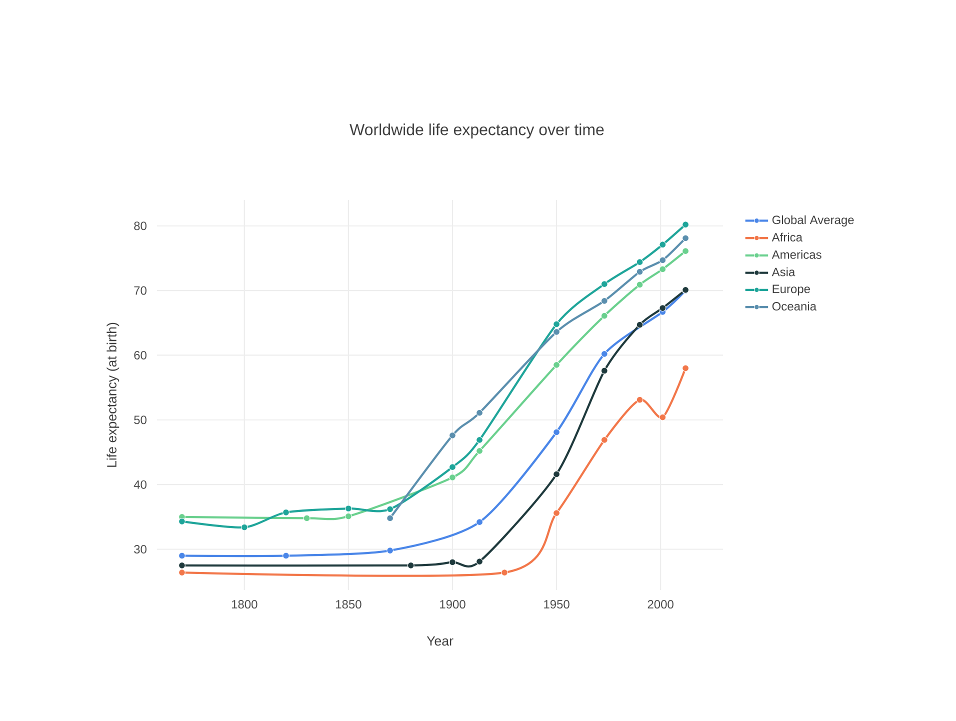 The height and width of the screenshot is (721, 956). I want to click on y-tick-label: 50, so click(140, 420).